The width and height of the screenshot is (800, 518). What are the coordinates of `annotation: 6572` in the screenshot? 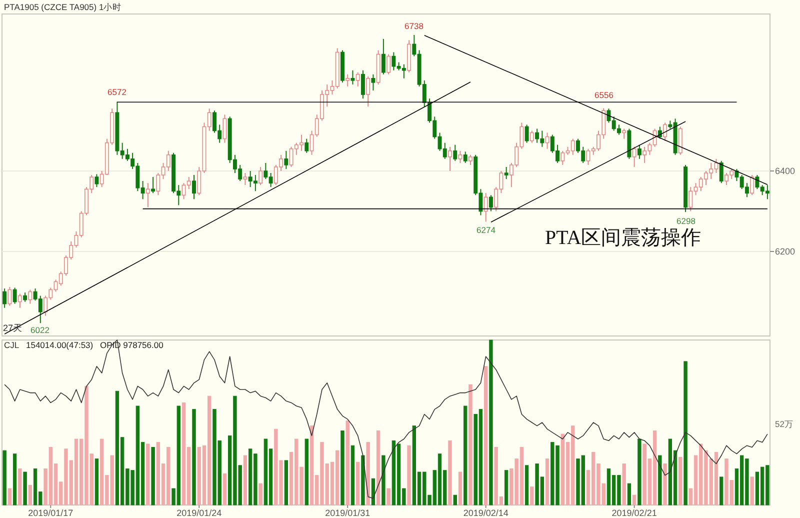 It's located at (117, 92).